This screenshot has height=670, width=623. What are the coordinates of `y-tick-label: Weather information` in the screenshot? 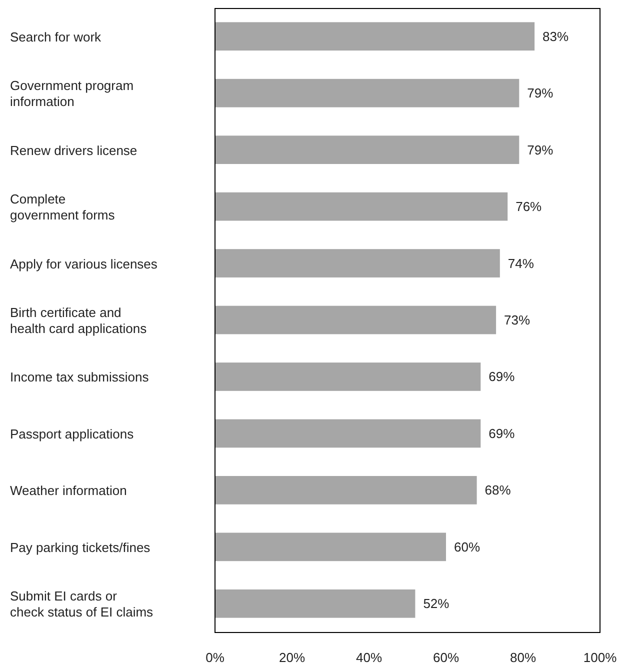 It's located at (68, 490).